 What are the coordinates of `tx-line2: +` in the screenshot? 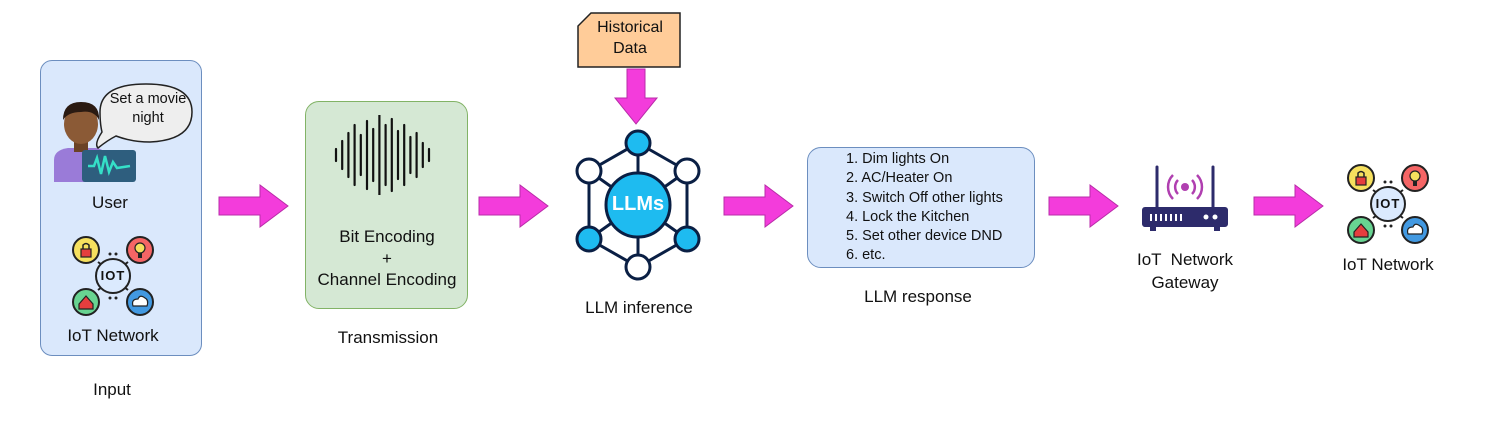 It's located at (387, 258).